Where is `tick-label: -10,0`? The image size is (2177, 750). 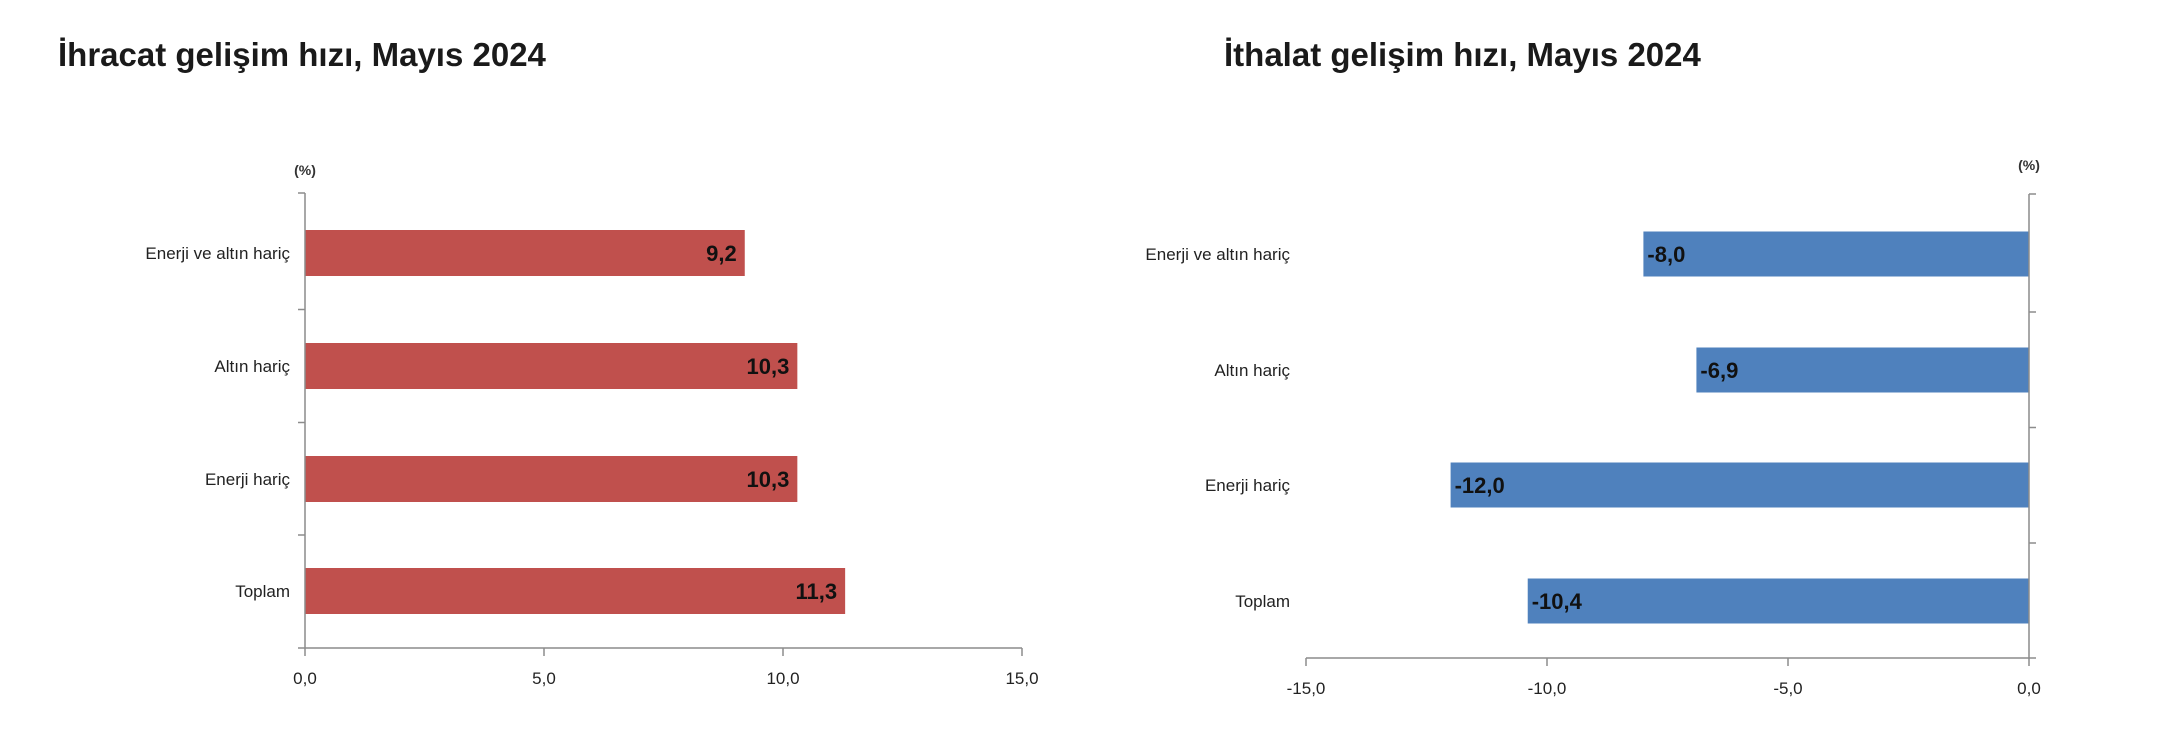
tick-label: -10,0 is located at coordinates (1547, 688).